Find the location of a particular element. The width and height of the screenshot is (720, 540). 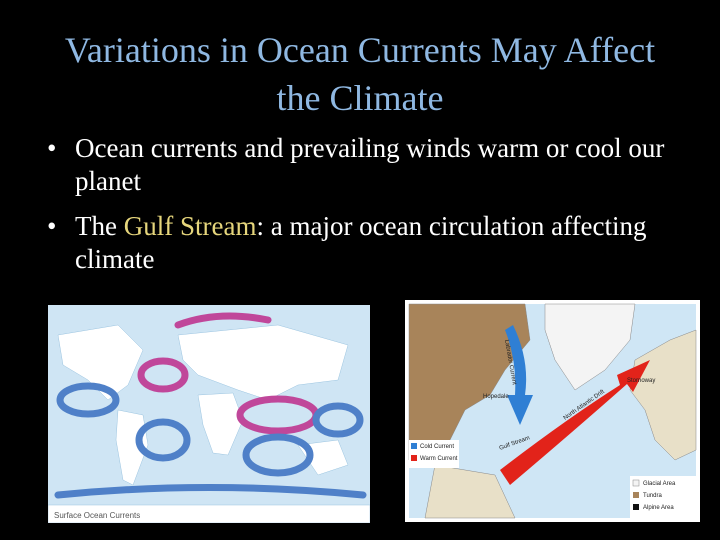

map-label: Stornoway is located at coordinates (641, 381).